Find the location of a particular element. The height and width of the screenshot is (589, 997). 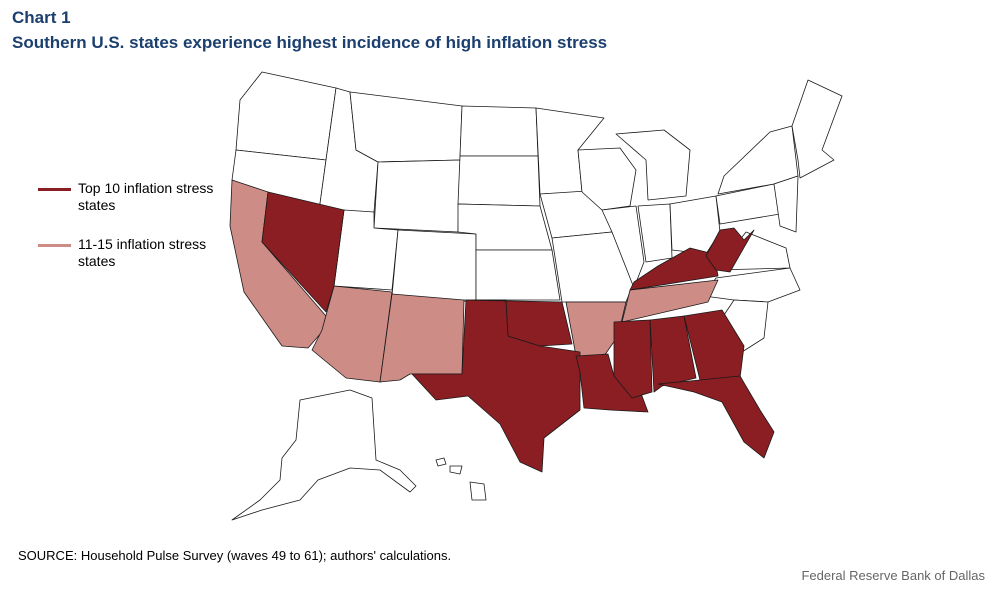

state-new-mexico is located at coordinates (422, 338).